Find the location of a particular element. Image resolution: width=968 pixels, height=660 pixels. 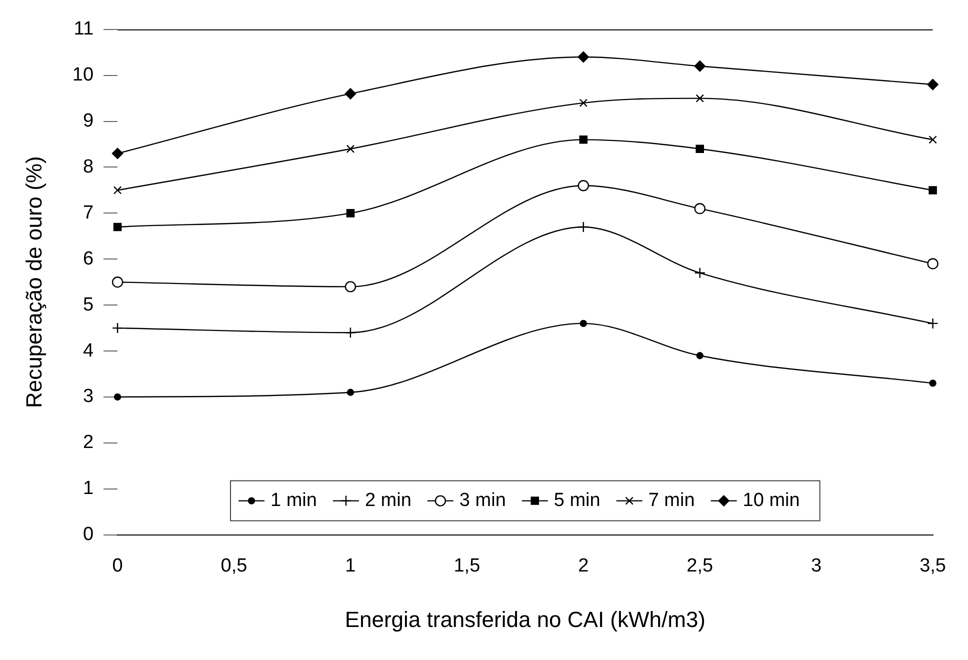

legend-label: 5 min is located at coordinates (577, 501).